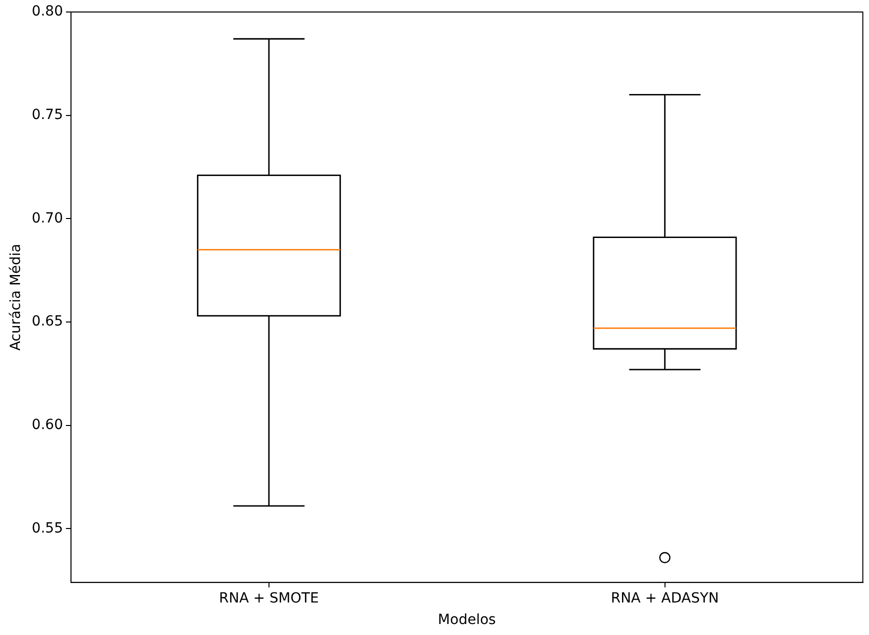  Describe the element at coordinates (47, 424) in the screenshot. I see `y-tick-label: 0.60` at that location.